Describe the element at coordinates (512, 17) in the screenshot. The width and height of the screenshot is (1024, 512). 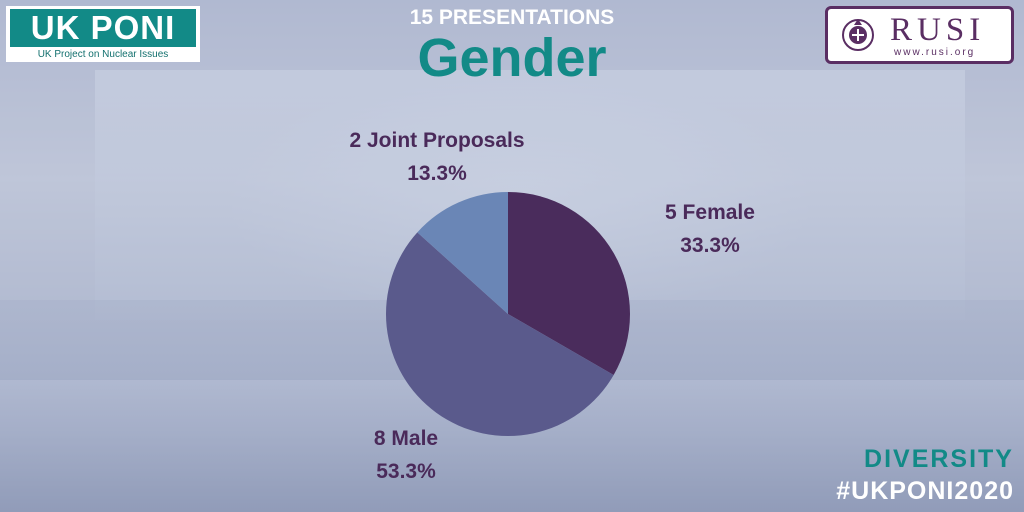
I see `chart-subtitle: 15 PRESENTATIONS` at that location.